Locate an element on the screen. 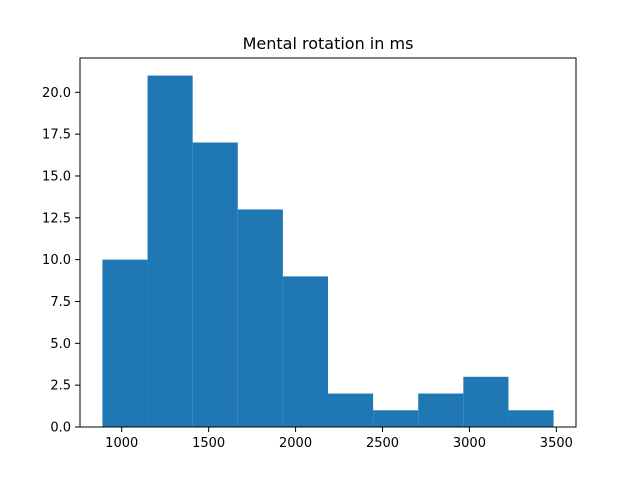 The width and height of the screenshot is (640, 480). x-tick-label: 3500 is located at coordinates (556, 443).